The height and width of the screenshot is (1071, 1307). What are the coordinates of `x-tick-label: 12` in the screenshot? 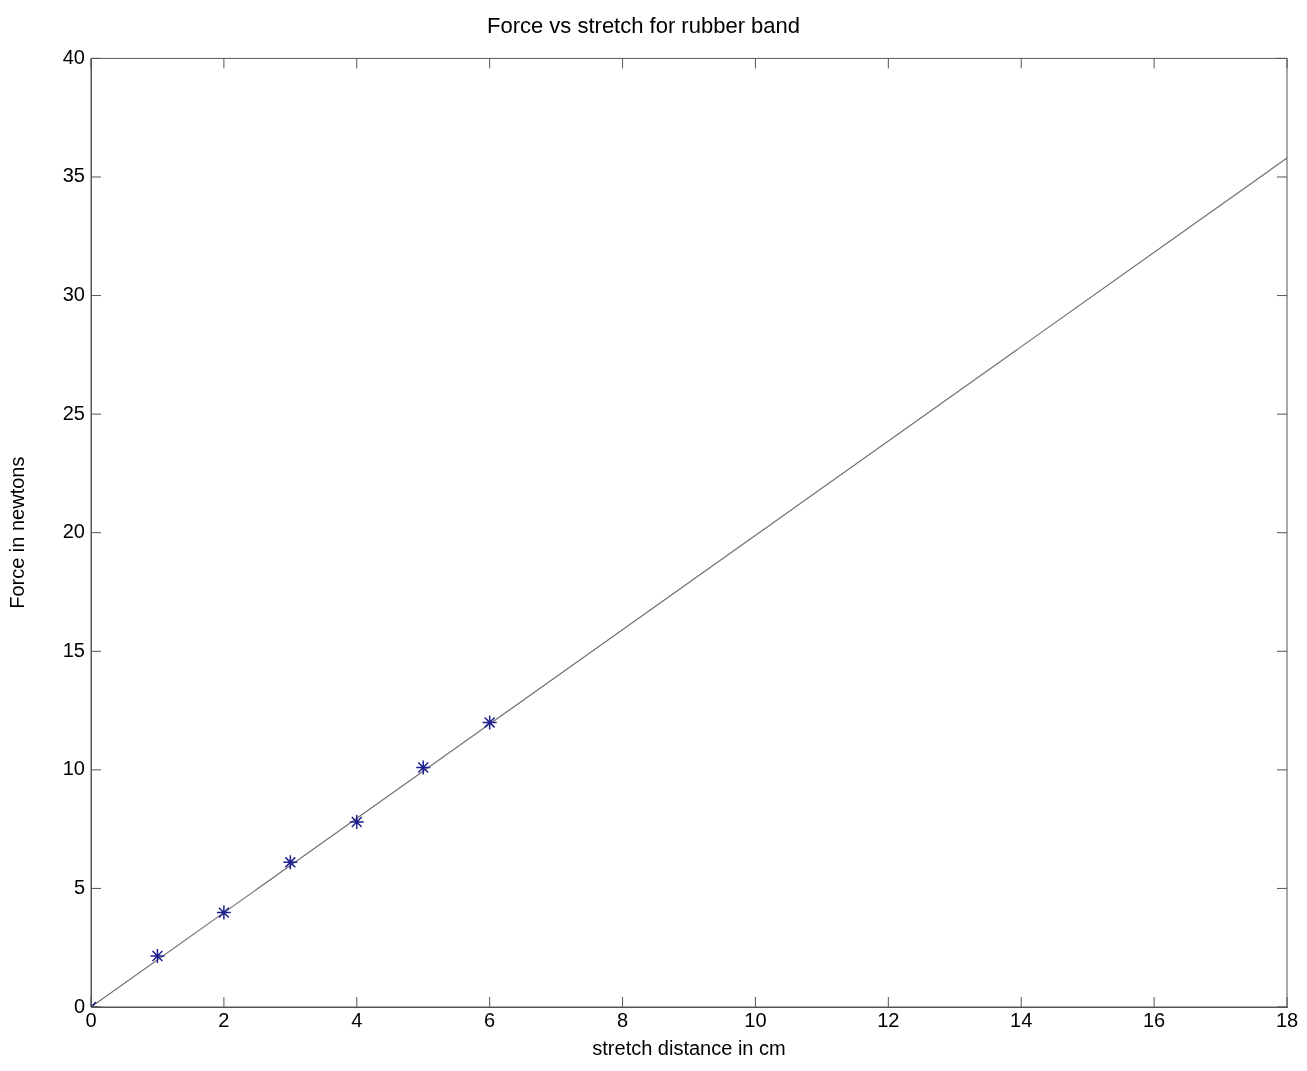 It's located at (888, 1019).